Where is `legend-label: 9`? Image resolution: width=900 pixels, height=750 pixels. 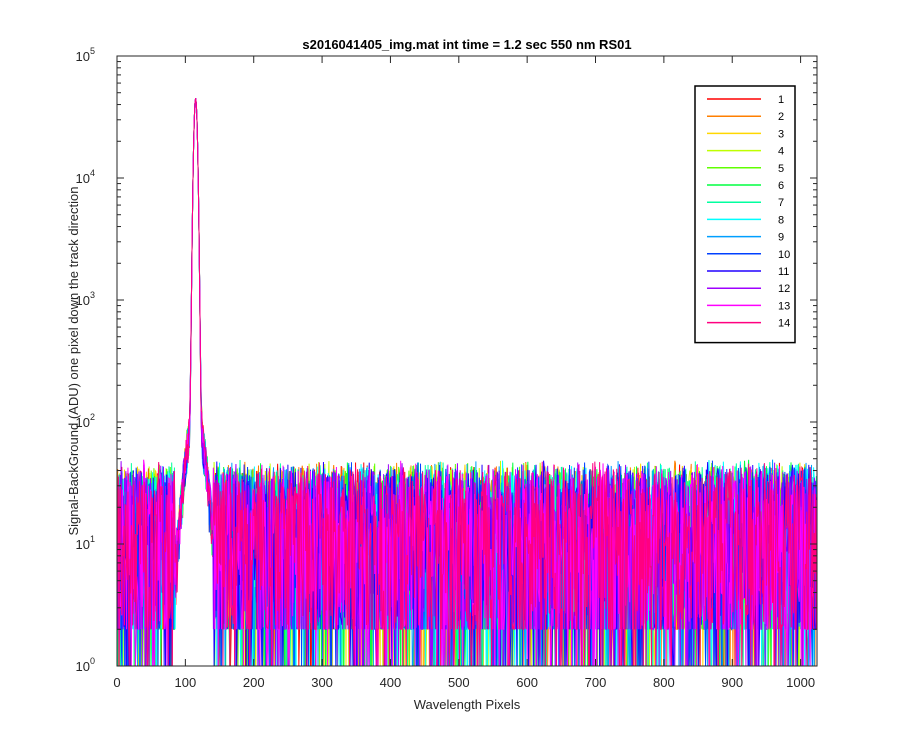 legend-label: 9 is located at coordinates (781, 238).